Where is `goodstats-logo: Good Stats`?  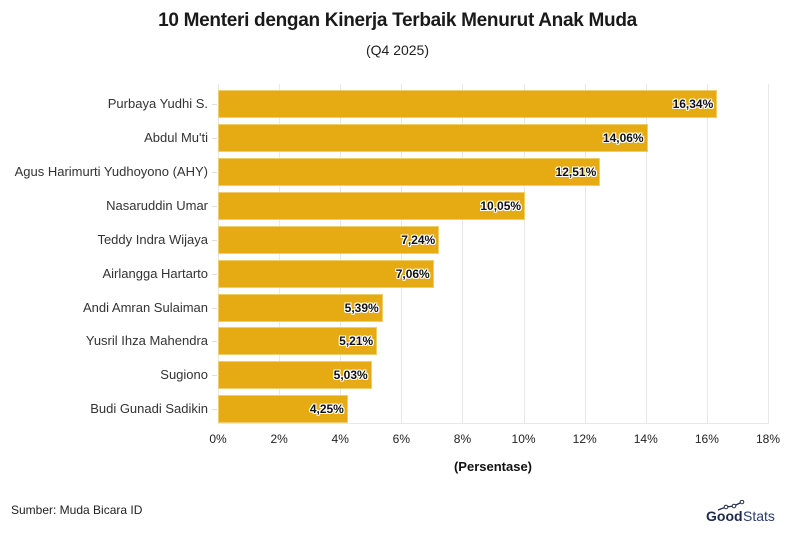 goodstats-logo: Good Stats is located at coordinates (746, 513).